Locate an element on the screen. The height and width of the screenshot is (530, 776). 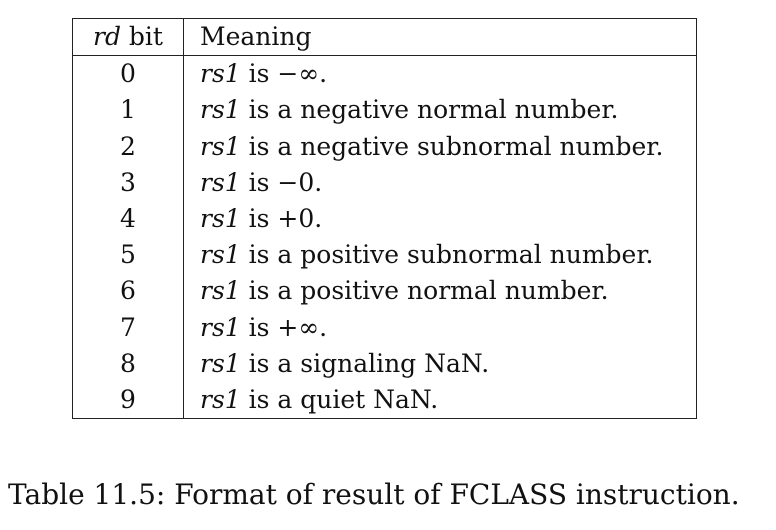
meaning-text: is a signaling NaN. is located at coordinates (365, 363).